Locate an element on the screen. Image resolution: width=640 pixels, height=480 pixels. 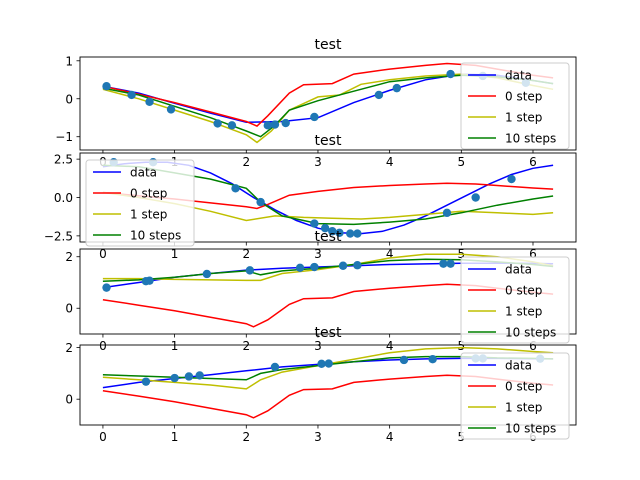
y-tick-label: 1 is located at coordinates (69, 61).